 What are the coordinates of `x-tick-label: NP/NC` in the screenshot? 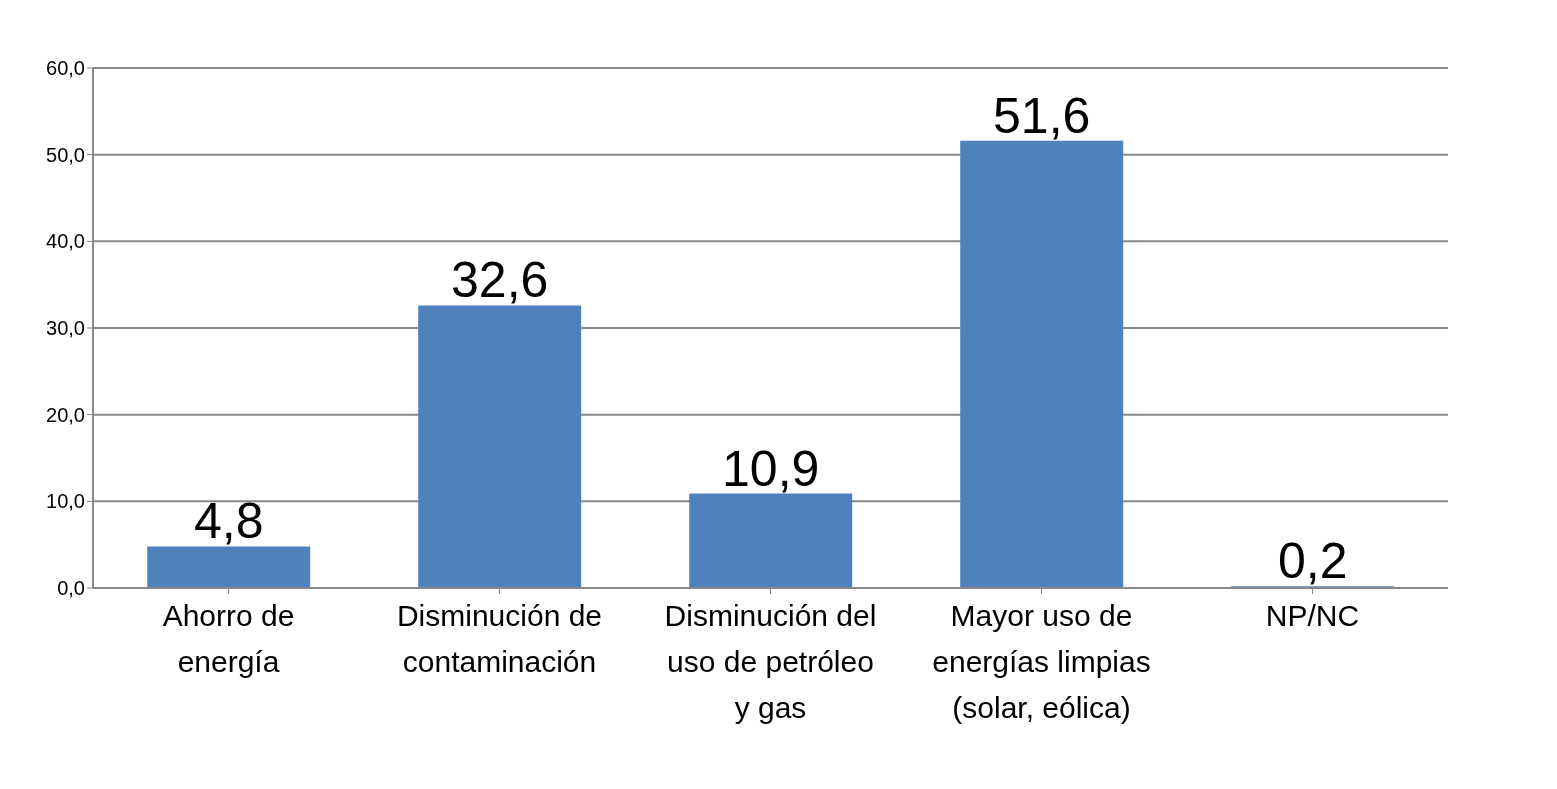 It's located at (1312, 615).